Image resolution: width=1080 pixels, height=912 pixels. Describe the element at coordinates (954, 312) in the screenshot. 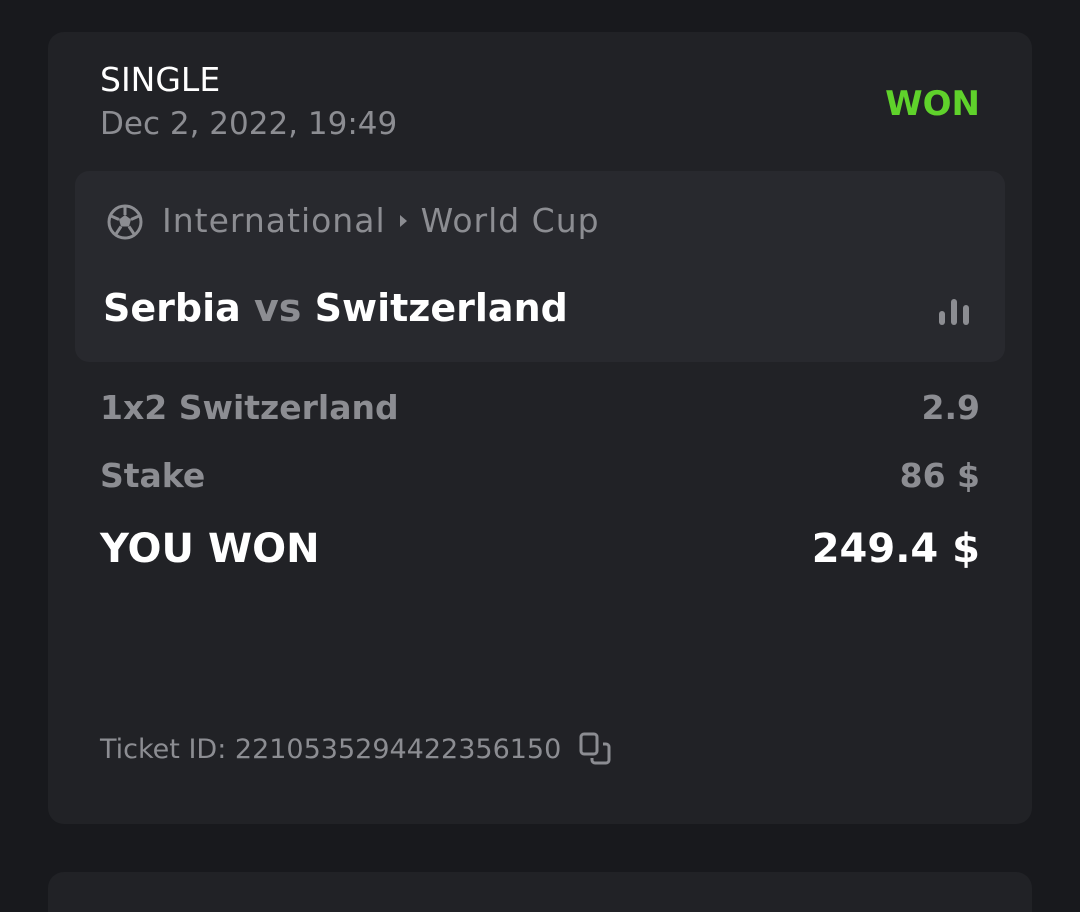

I see `bar-chart-icon` at that location.